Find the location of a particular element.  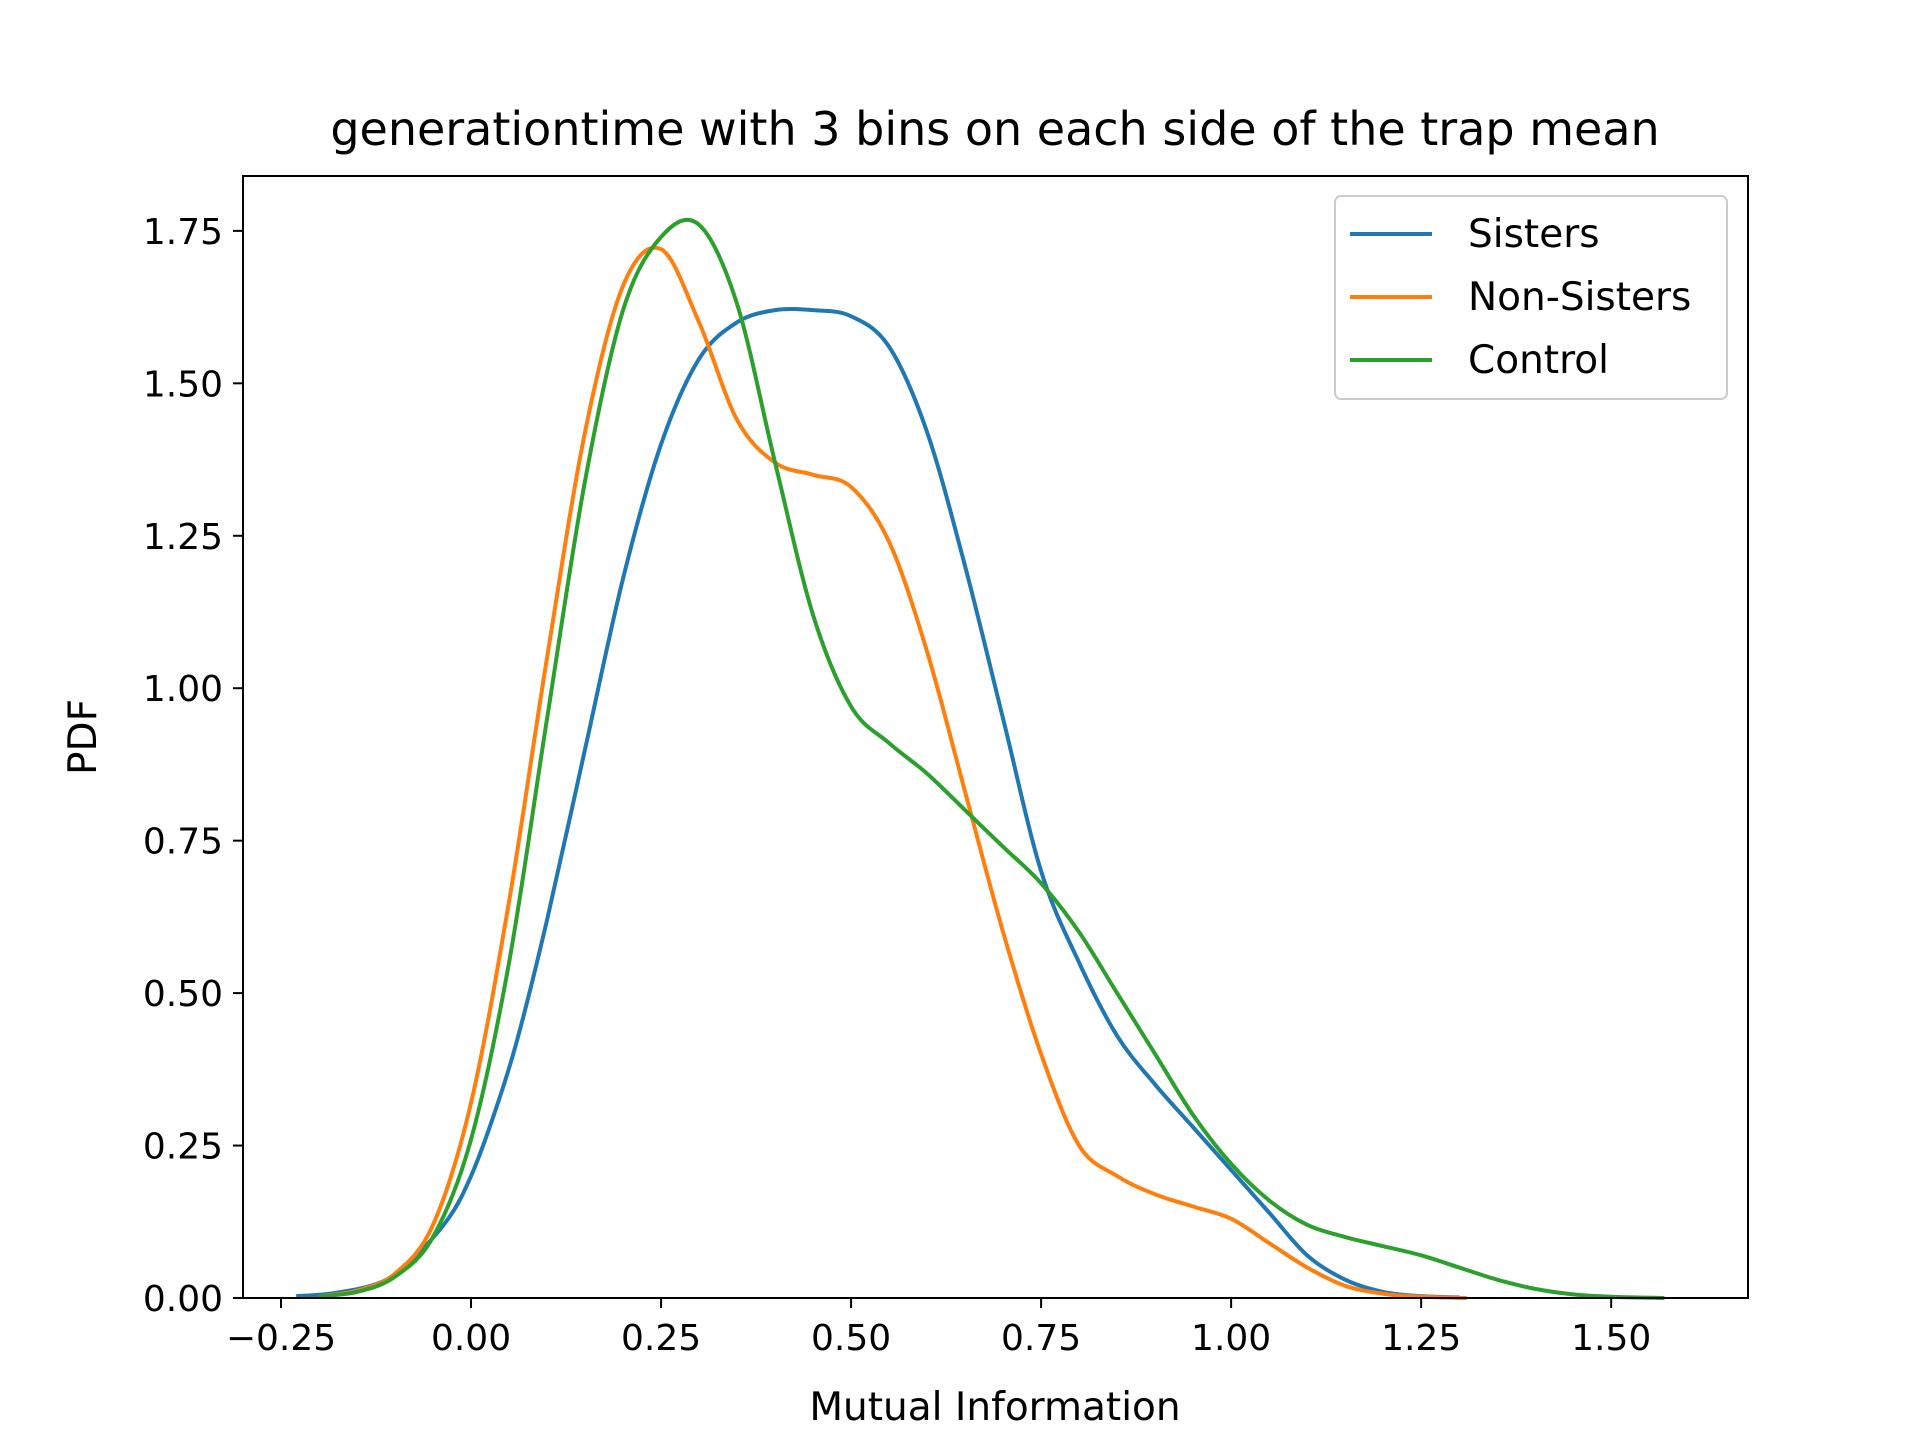

legend: Sisters Non-Sisters Control is located at coordinates (1531, 297).